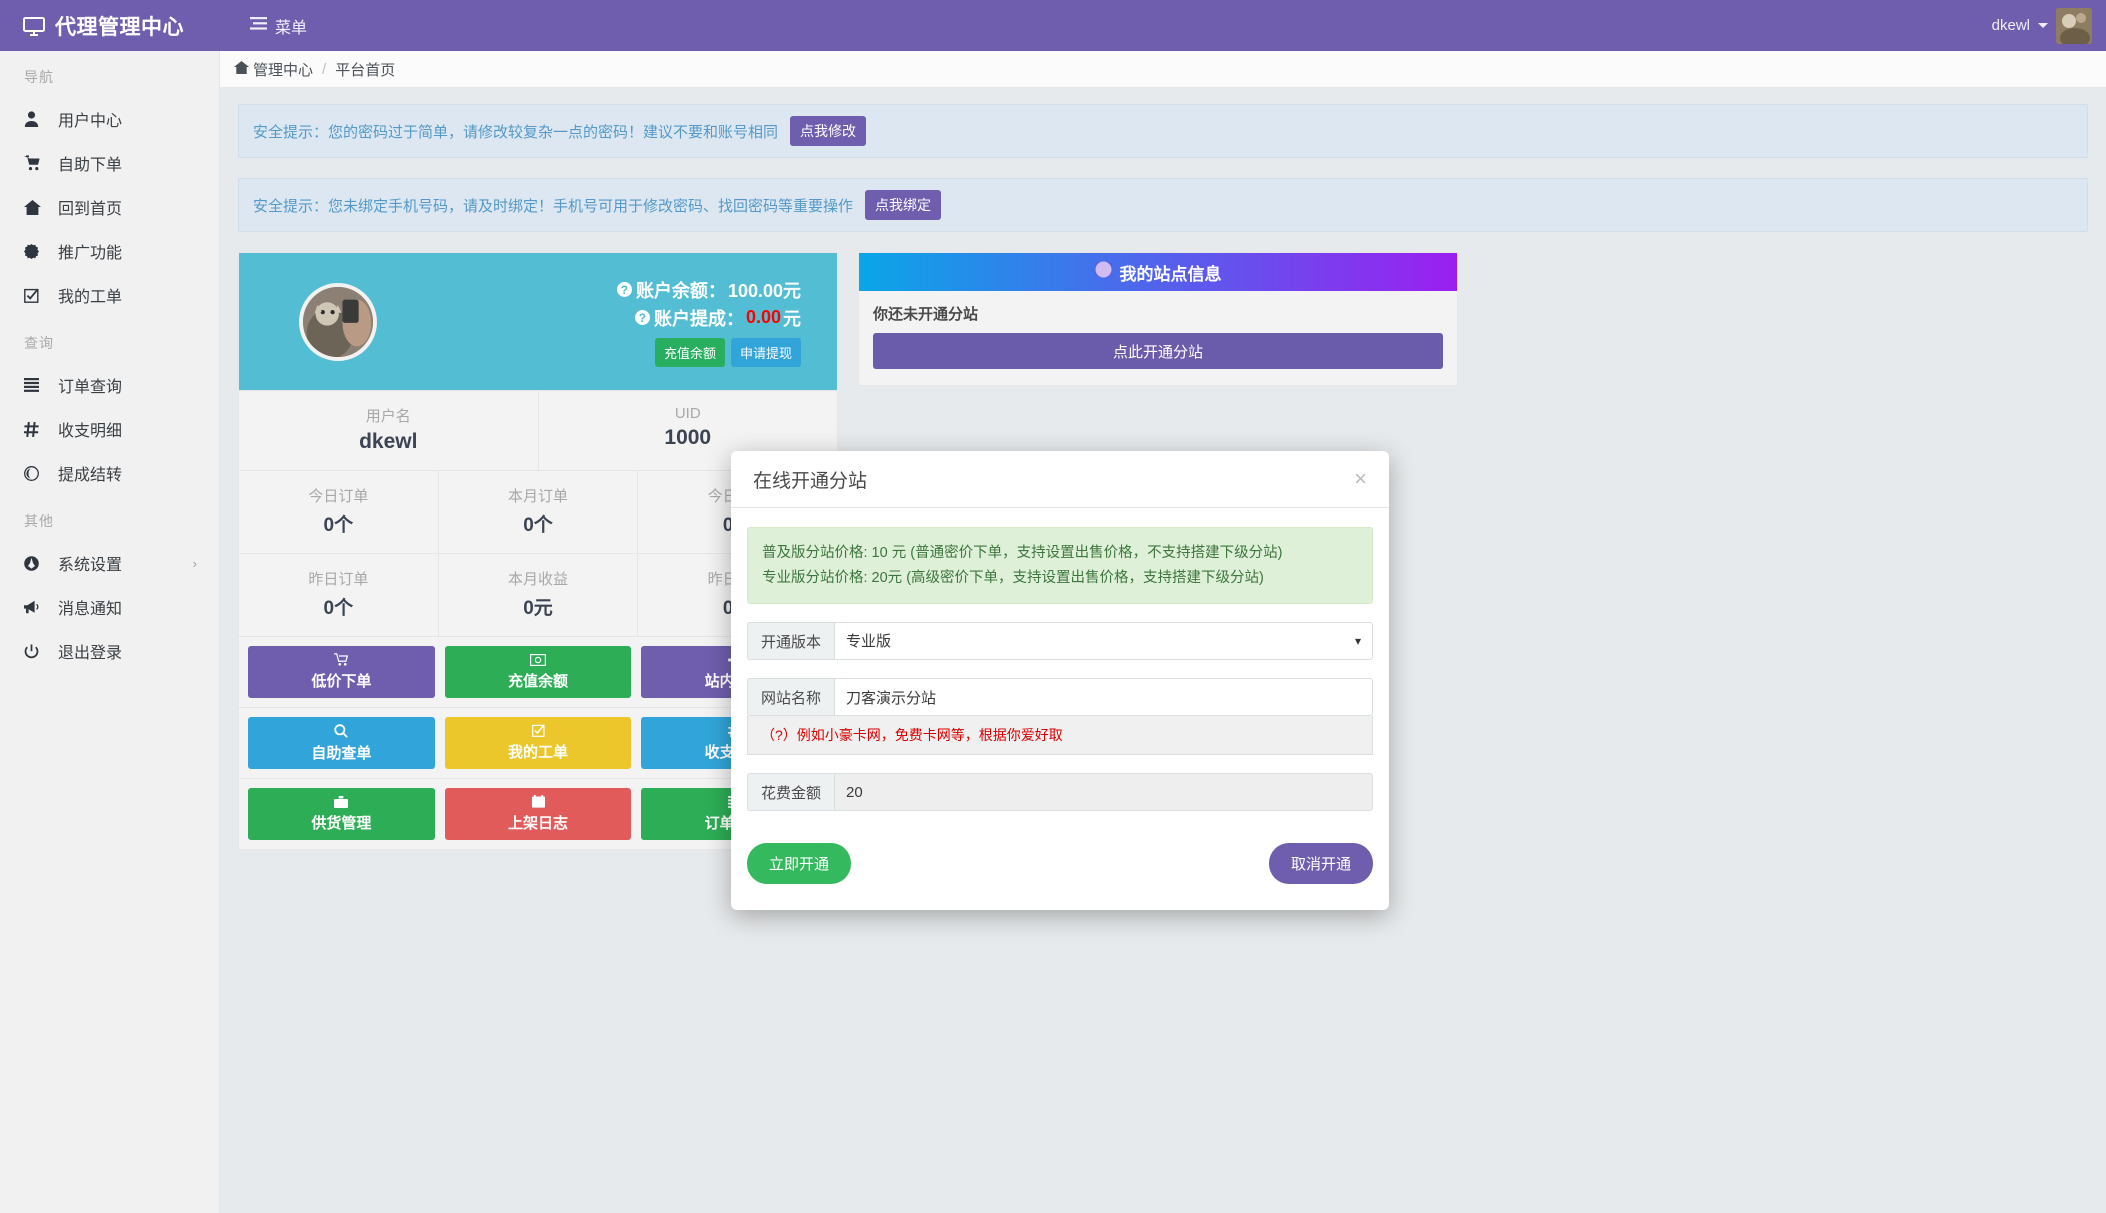  What do you see at coordinates (338, 321) in the screenshot?
I see `user-photo` at bounding box center [338, 321].